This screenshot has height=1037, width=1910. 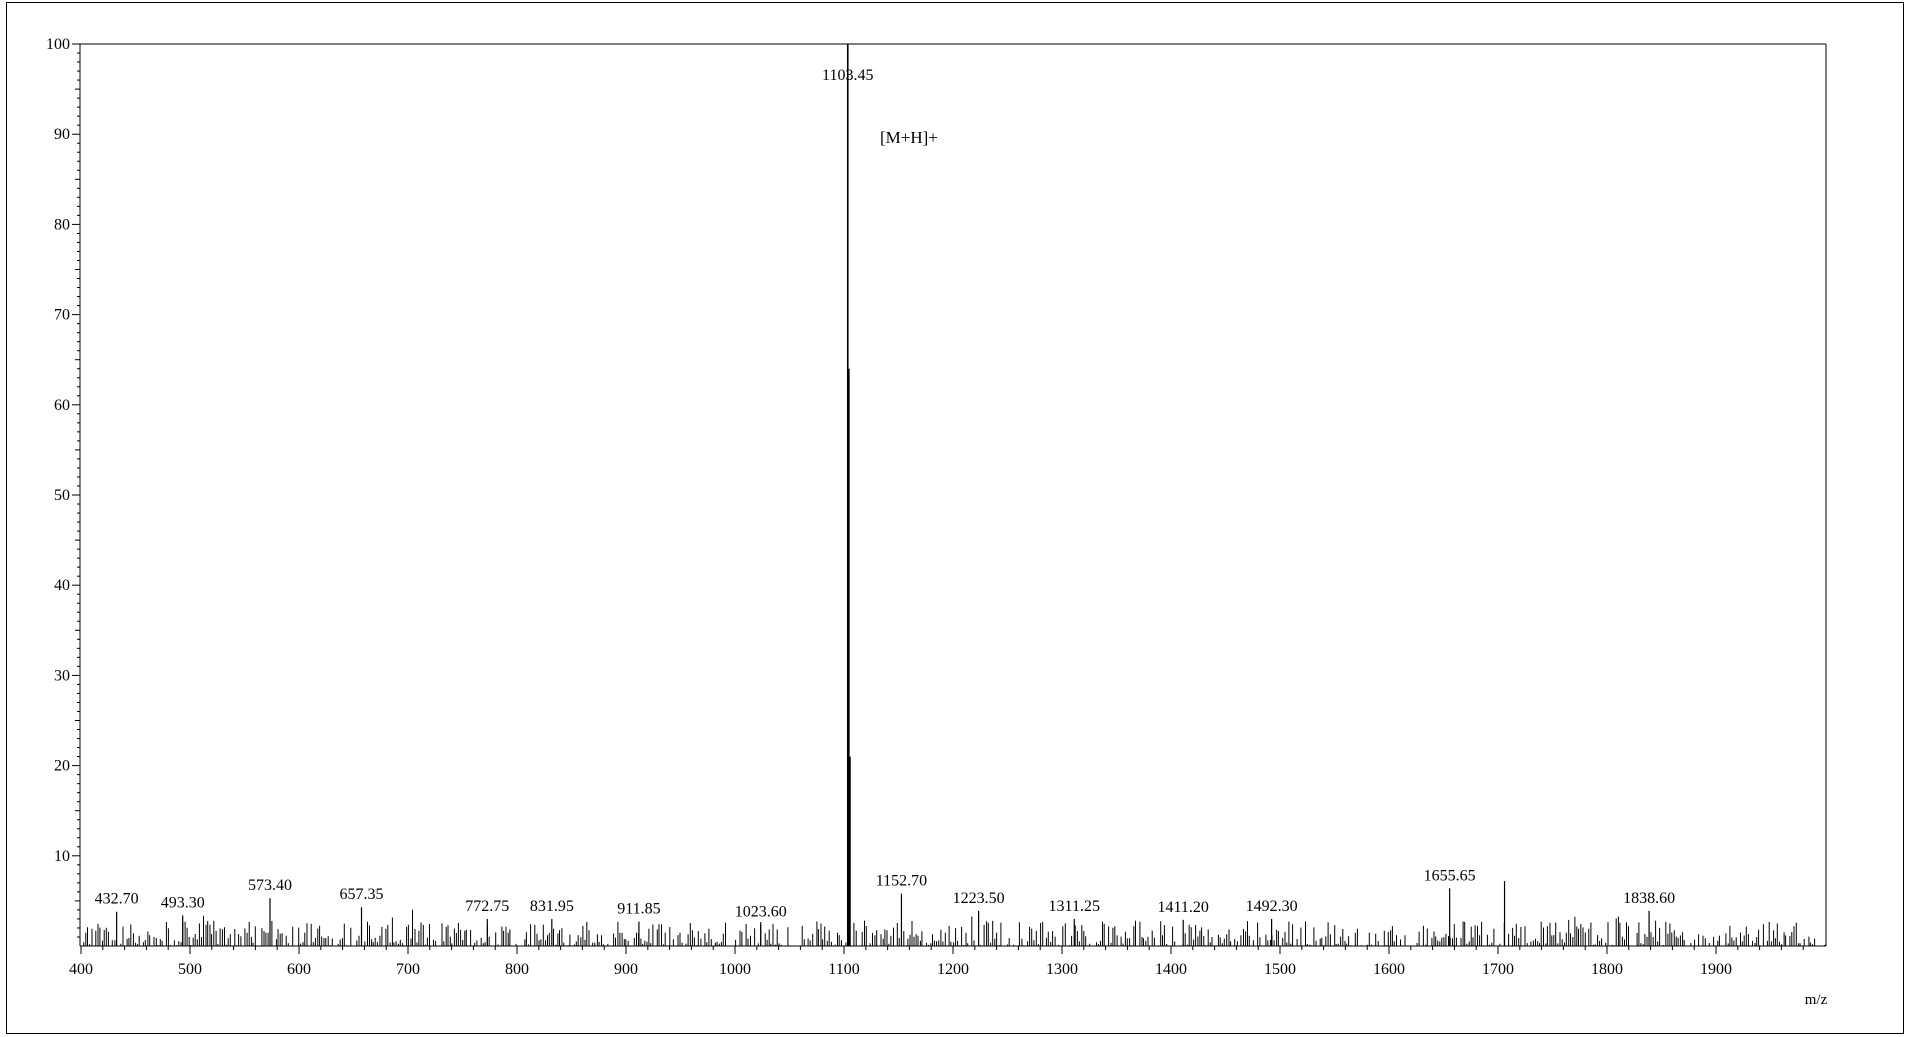 What do you see at coordinates (190, 969) in the screenshot?
I see `x-tick-label: 500` at bounding box center [190, 969].